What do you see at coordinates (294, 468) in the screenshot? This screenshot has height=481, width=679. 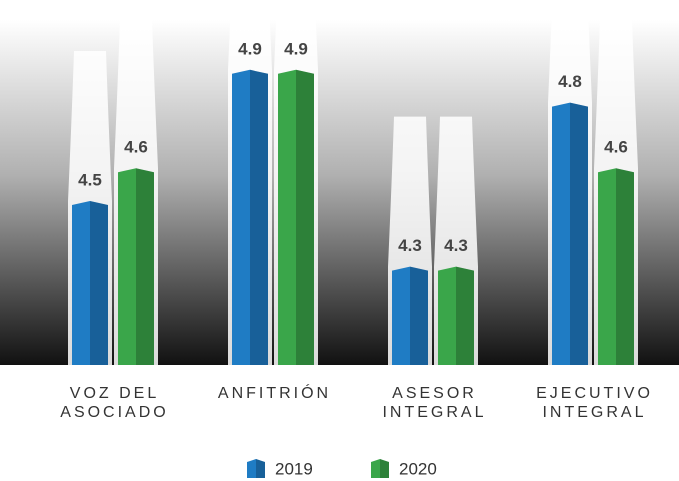 I see `legend-label: 2019` at bounding box center [294, 468].